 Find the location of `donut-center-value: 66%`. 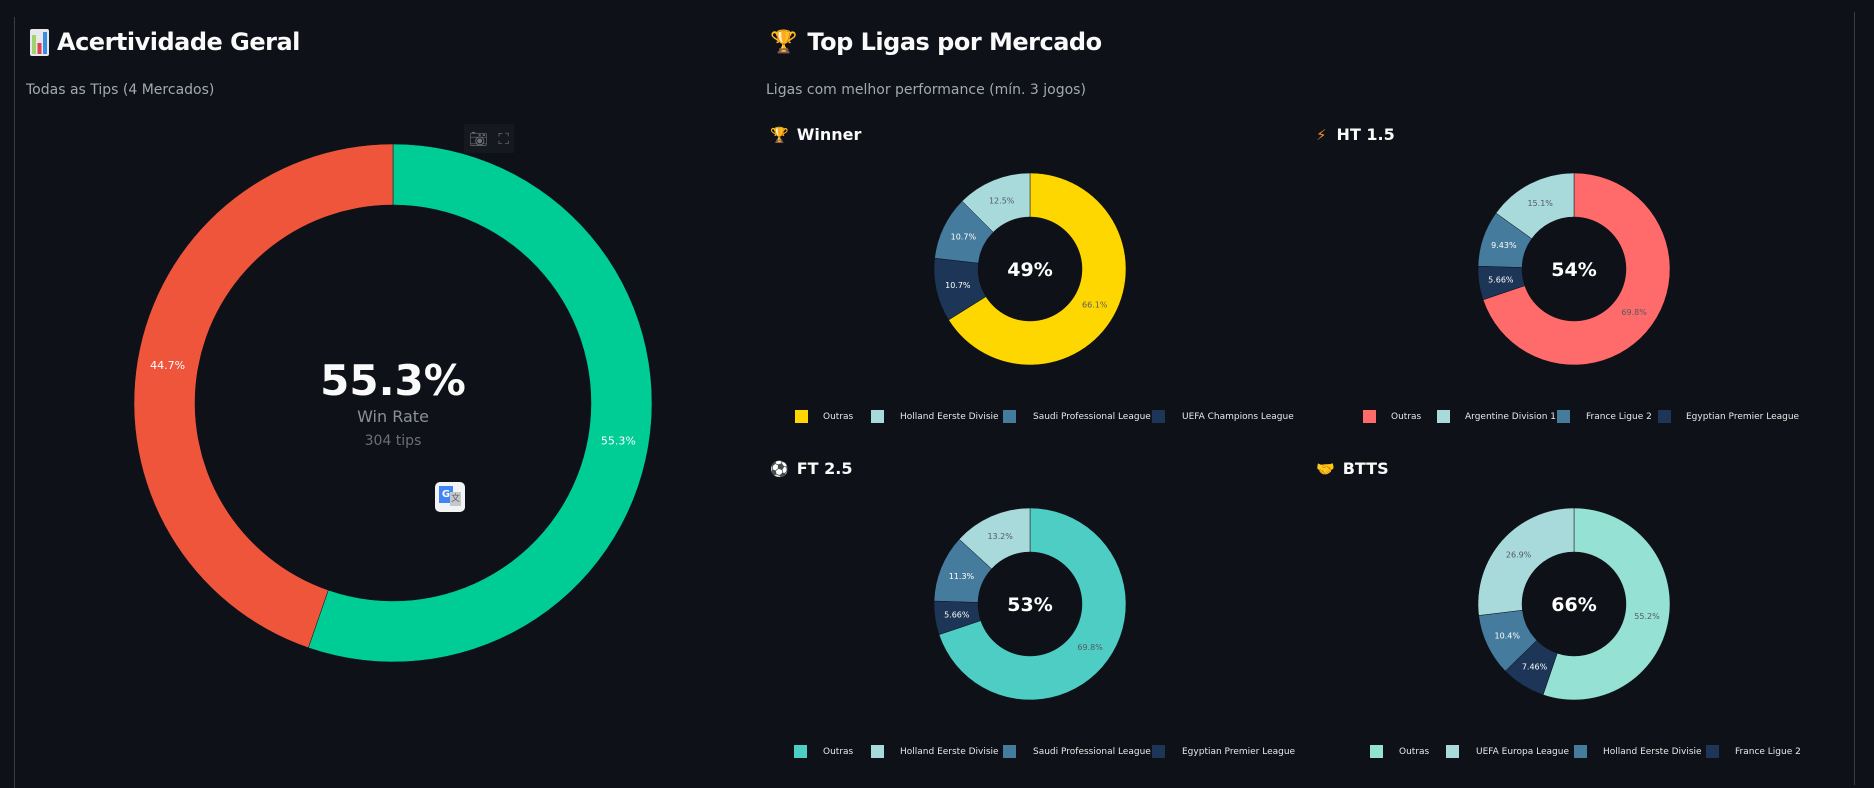

donut-center-value: 66% is located at coordinates (1573, 605).